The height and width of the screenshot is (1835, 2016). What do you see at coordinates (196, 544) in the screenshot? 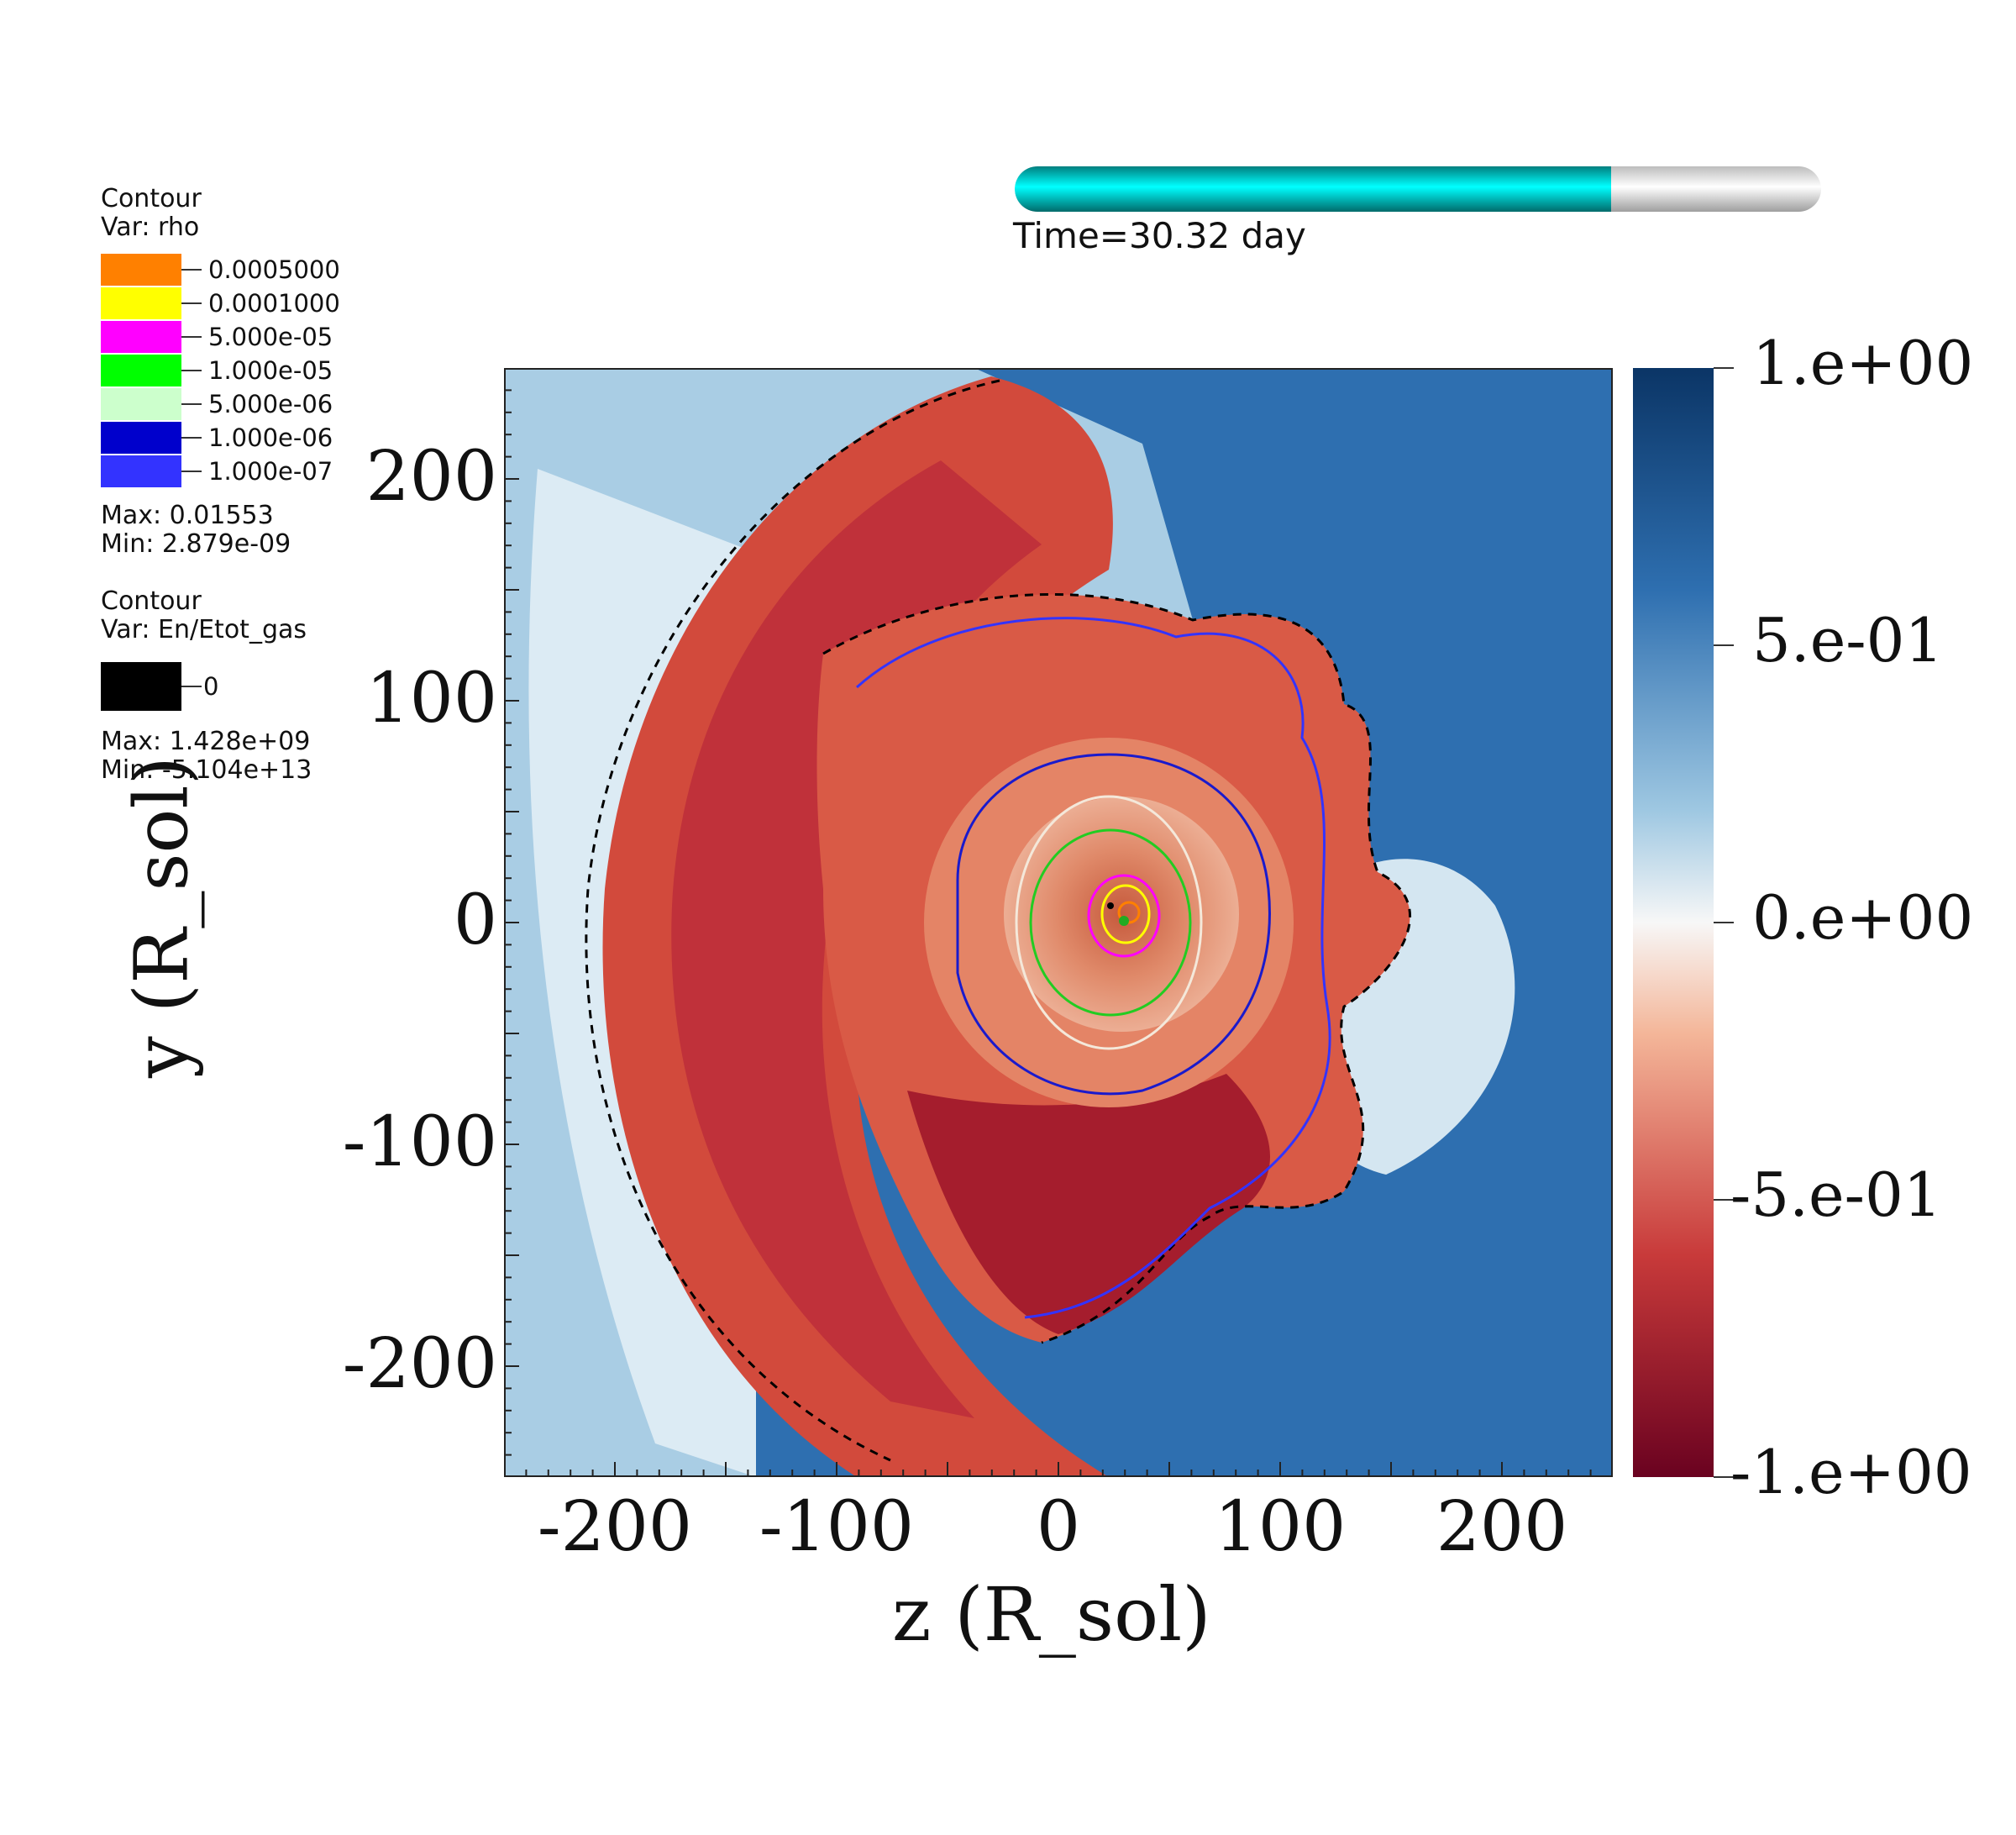
I see `legend-rho-min: Min: 2.879e-09` at bounding box center [196, 544].